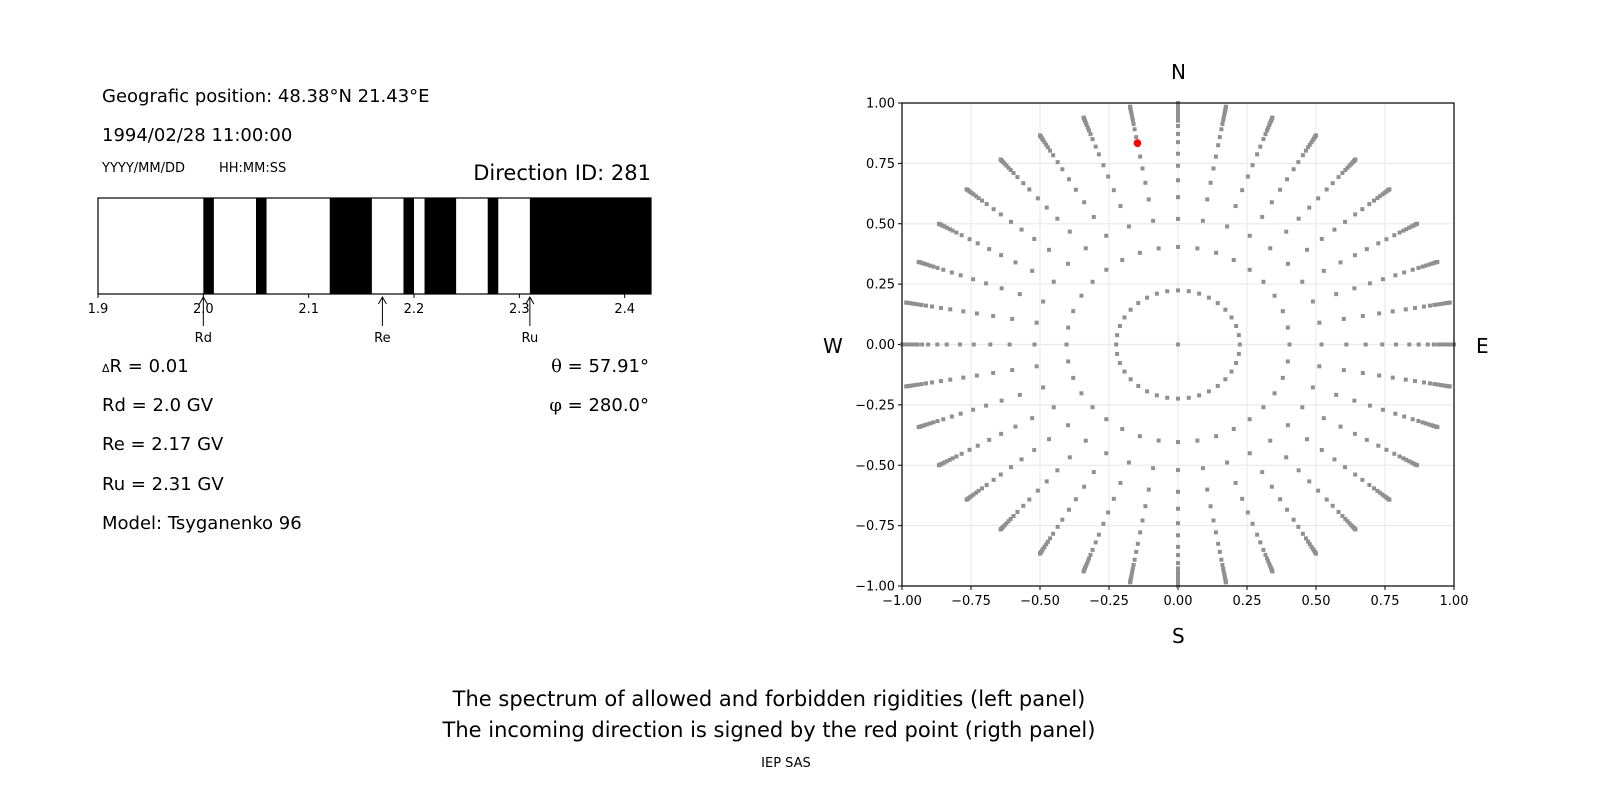 The image size is (1600, 800). Describe the element at coordinates (875, 466) in the screenshot. I see `y-tick-label: −0.50` at that location.